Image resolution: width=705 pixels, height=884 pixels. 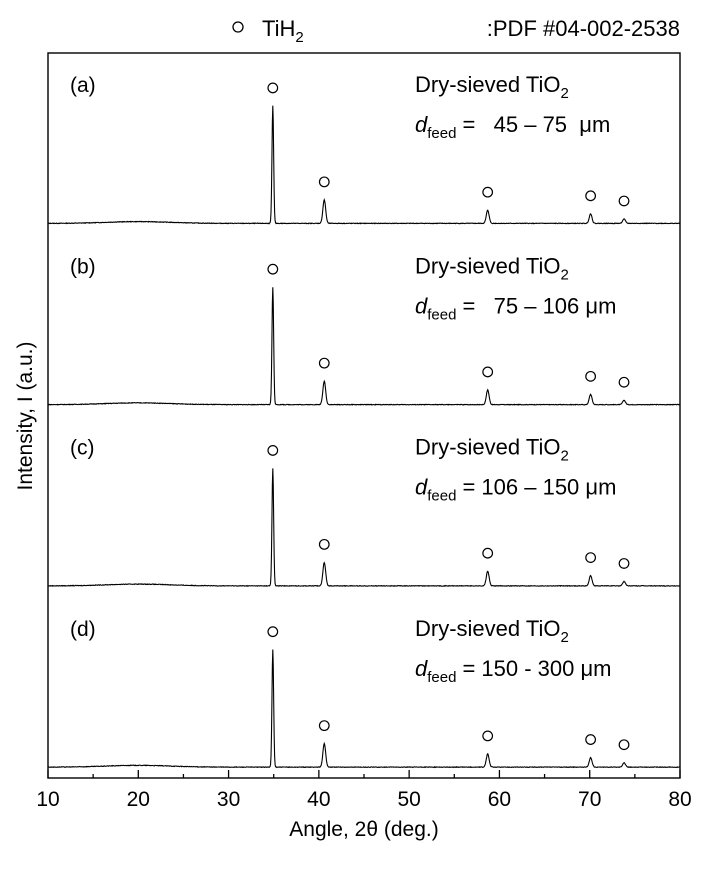 I want to click on panel-feed-range: dfeed = 45 – 75 μm, so click(x=512, y=127).